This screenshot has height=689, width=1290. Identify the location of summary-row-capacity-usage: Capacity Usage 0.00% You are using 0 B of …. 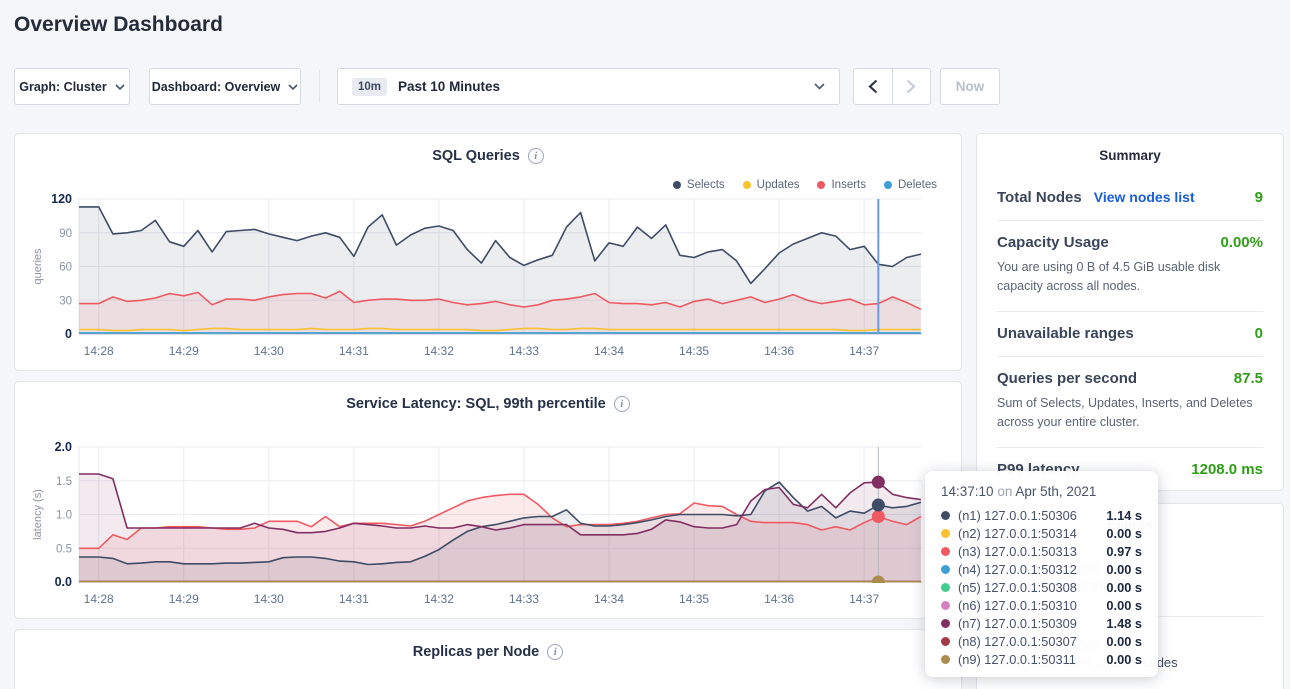
(1130, 266).